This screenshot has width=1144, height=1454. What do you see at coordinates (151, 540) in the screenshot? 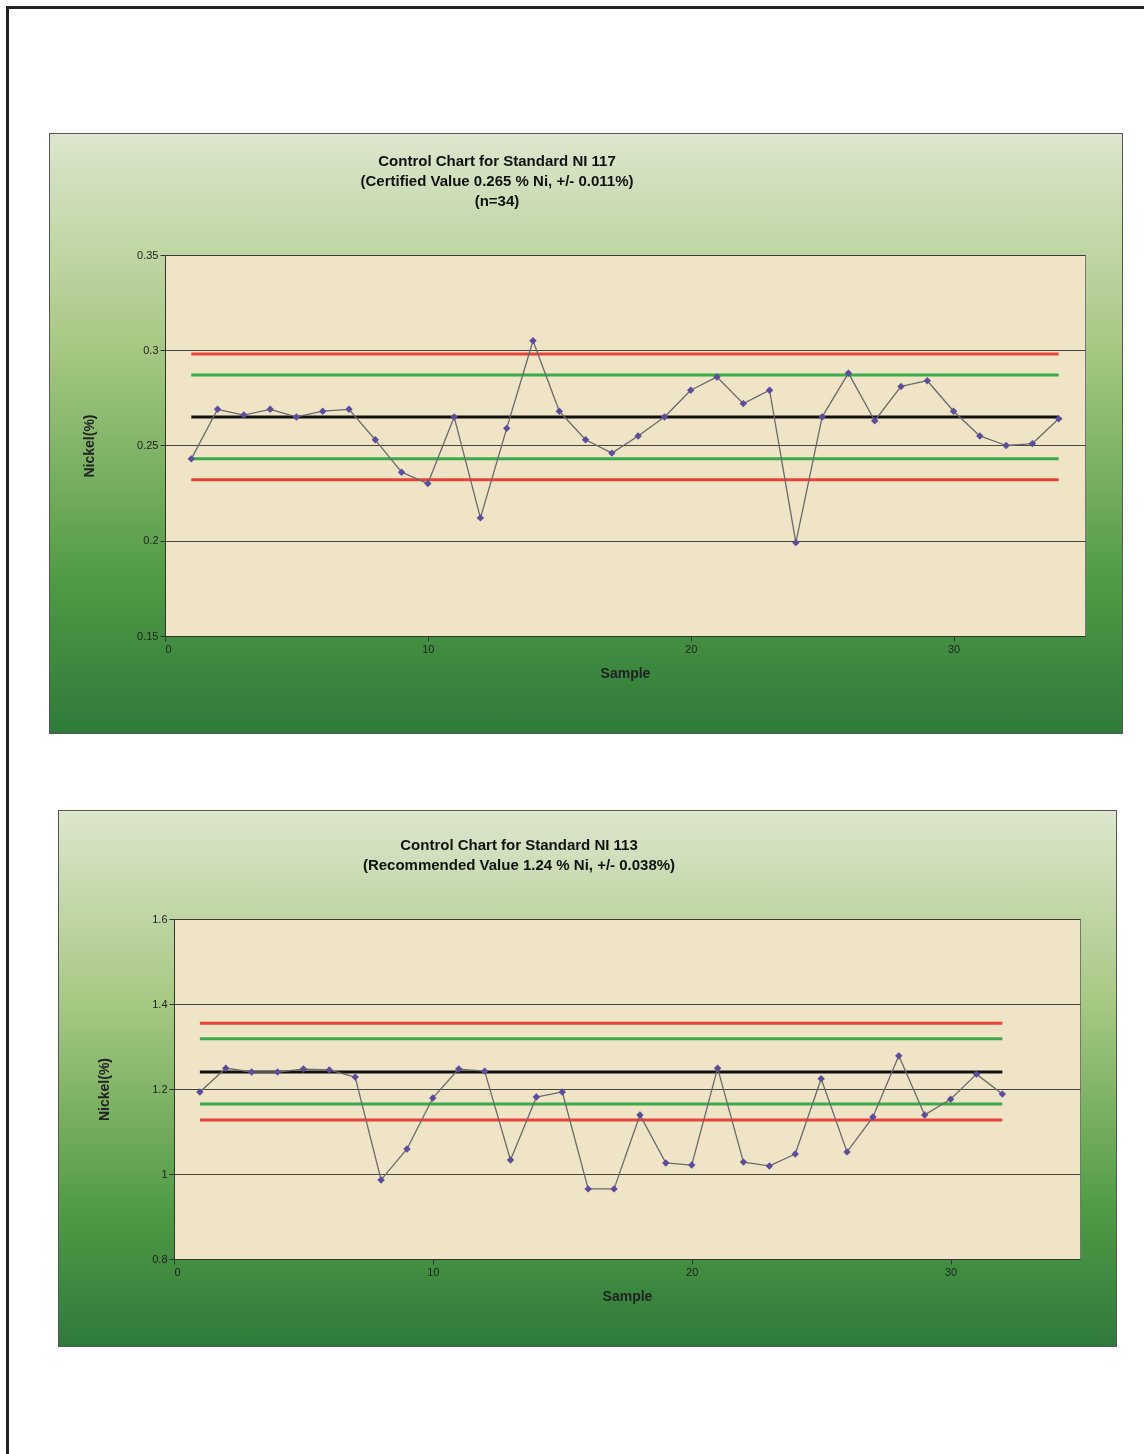
I see `y-tick-label: 0.2` at bounding box center [151, 540].